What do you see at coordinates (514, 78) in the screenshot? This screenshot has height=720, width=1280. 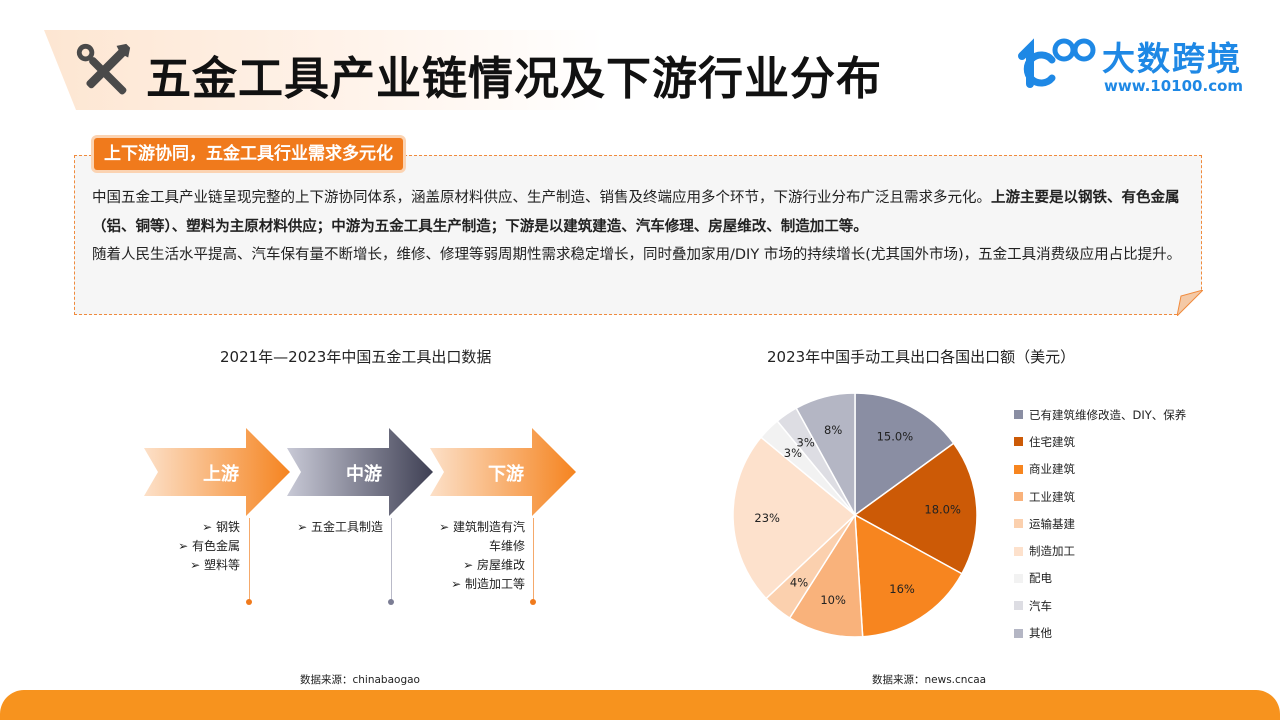 I see `page-title: 五金工具产业链情况及下游行业分布` at bounding box center [514, 78].